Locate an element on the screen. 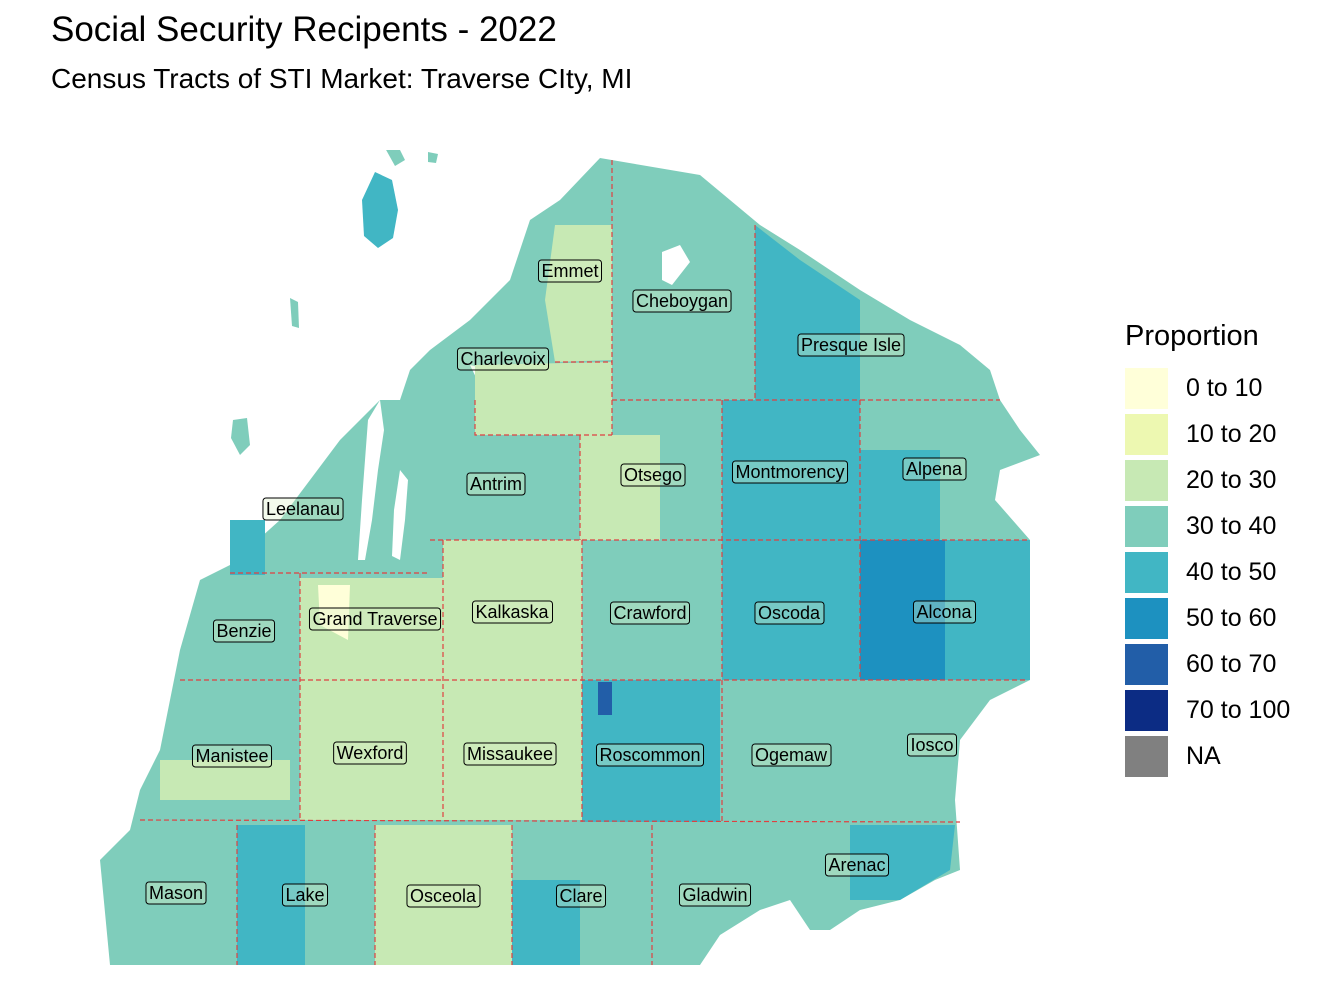 This screenshot has width=1344, height=1008. county-label: Osceola is located at coordinates (443, 896).